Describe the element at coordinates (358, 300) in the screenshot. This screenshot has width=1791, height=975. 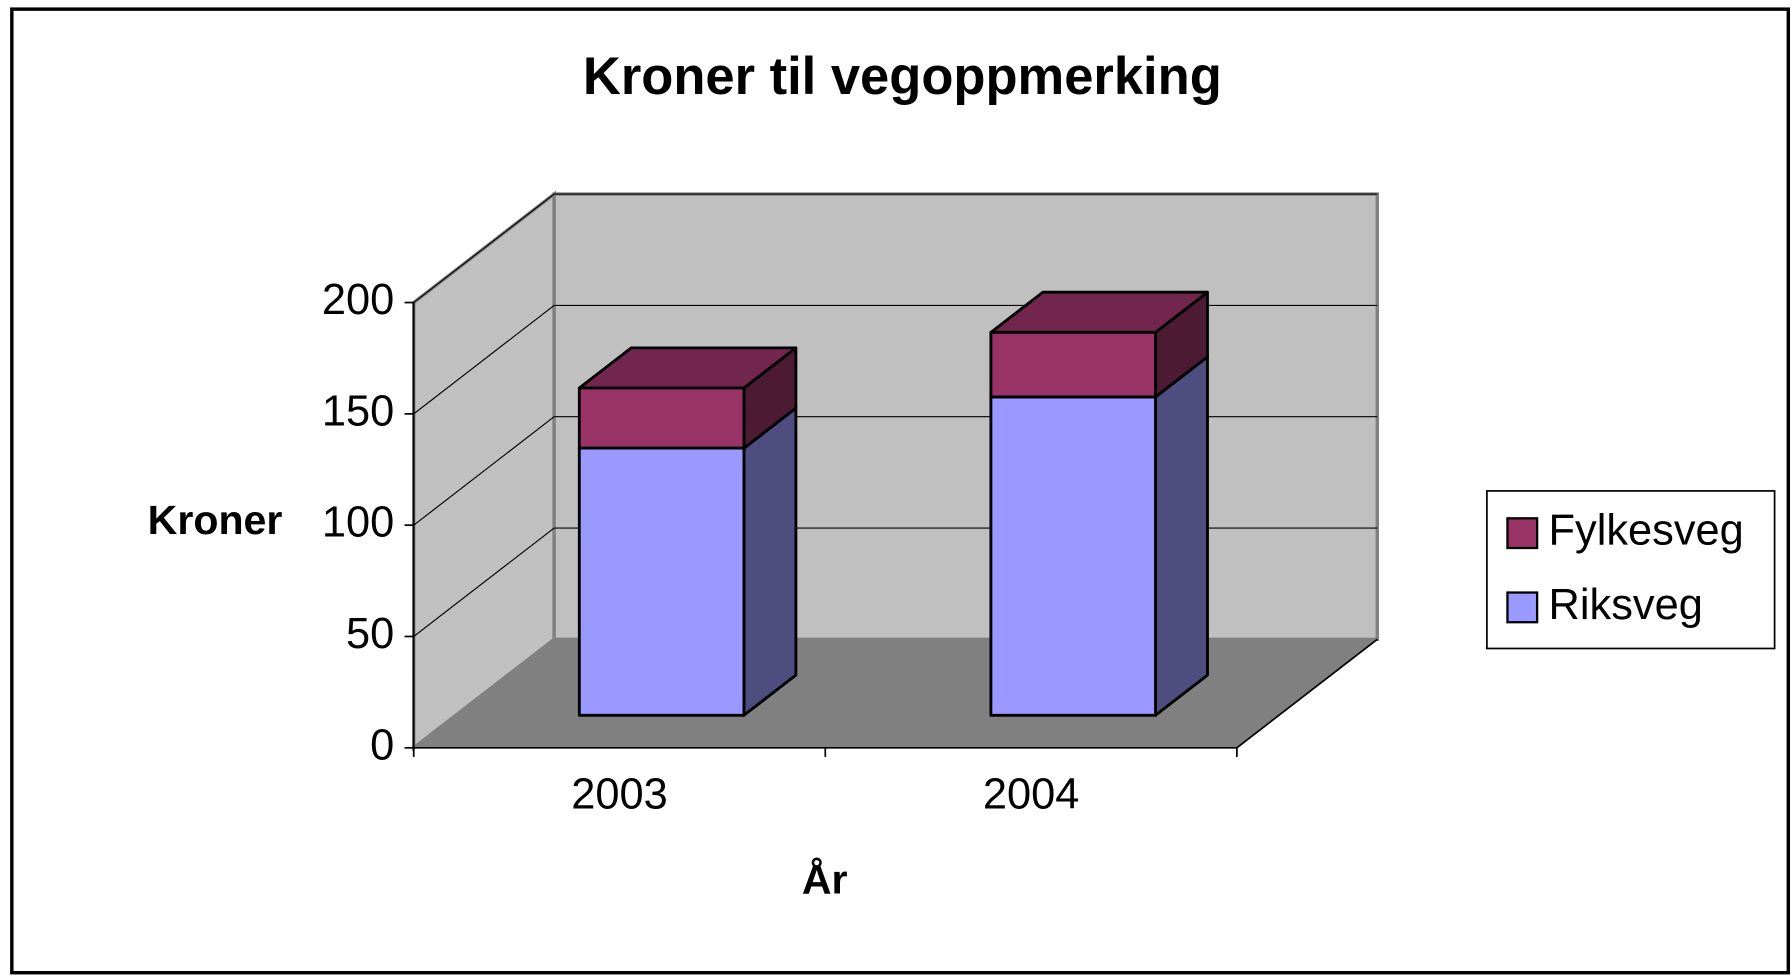
I see `y-tick-label: 200` at that location.